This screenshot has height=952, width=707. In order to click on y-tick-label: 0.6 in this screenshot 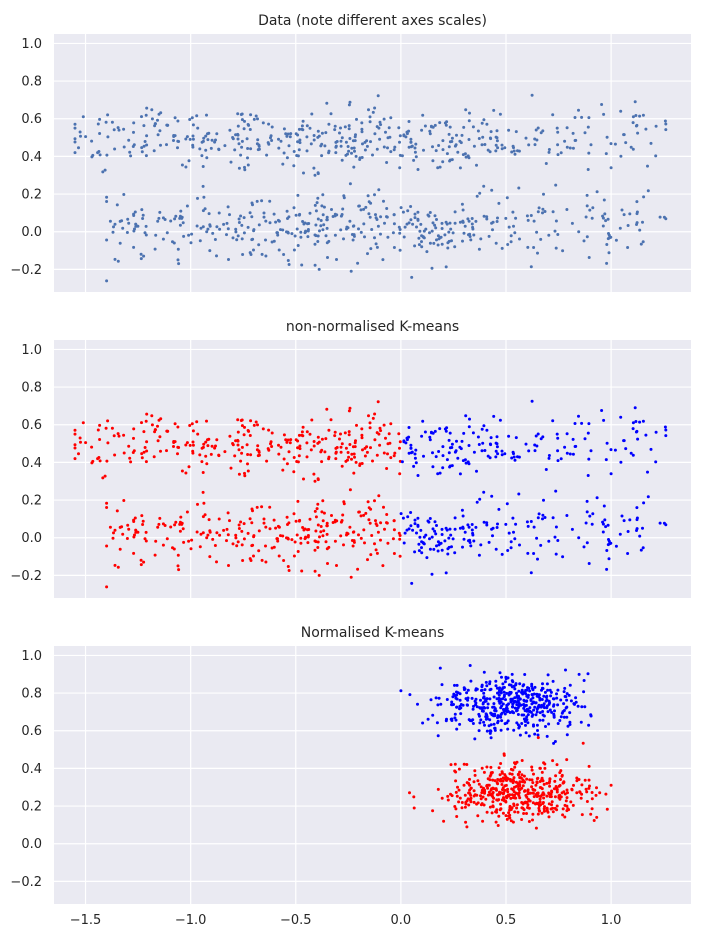, I will do `click(31, 731)`.